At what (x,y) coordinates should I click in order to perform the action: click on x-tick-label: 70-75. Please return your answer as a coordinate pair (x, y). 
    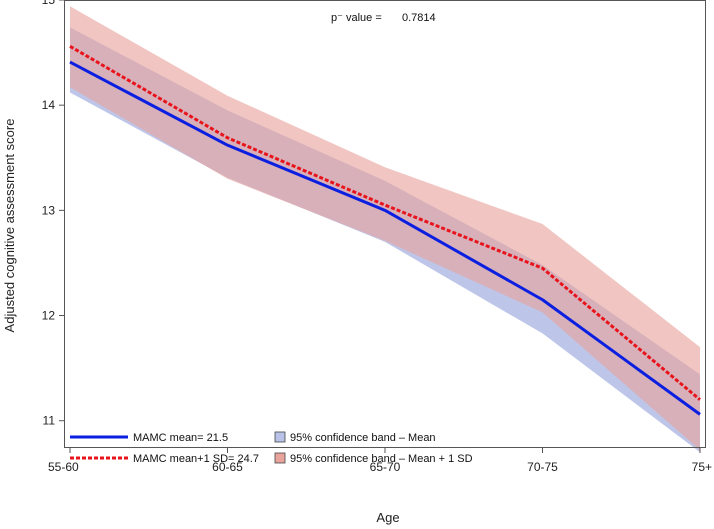
    Looking at the image, I should click on (542, 467).